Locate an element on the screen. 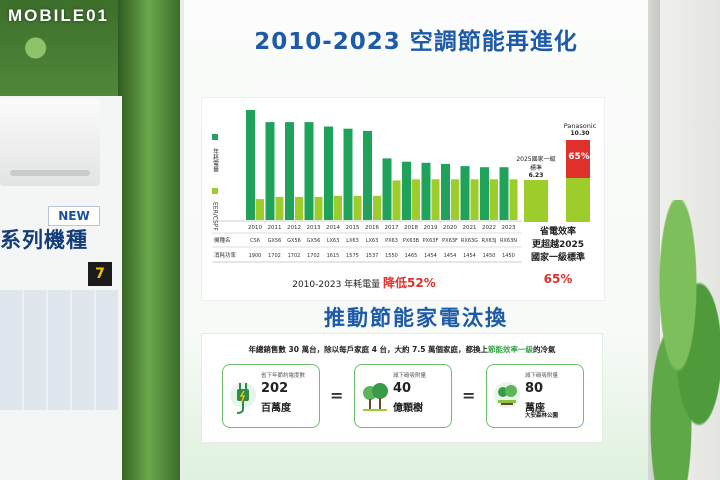 The width and height of the screenshot is (720, 480). trees-number: 40 is located at coordinates (402, 388).